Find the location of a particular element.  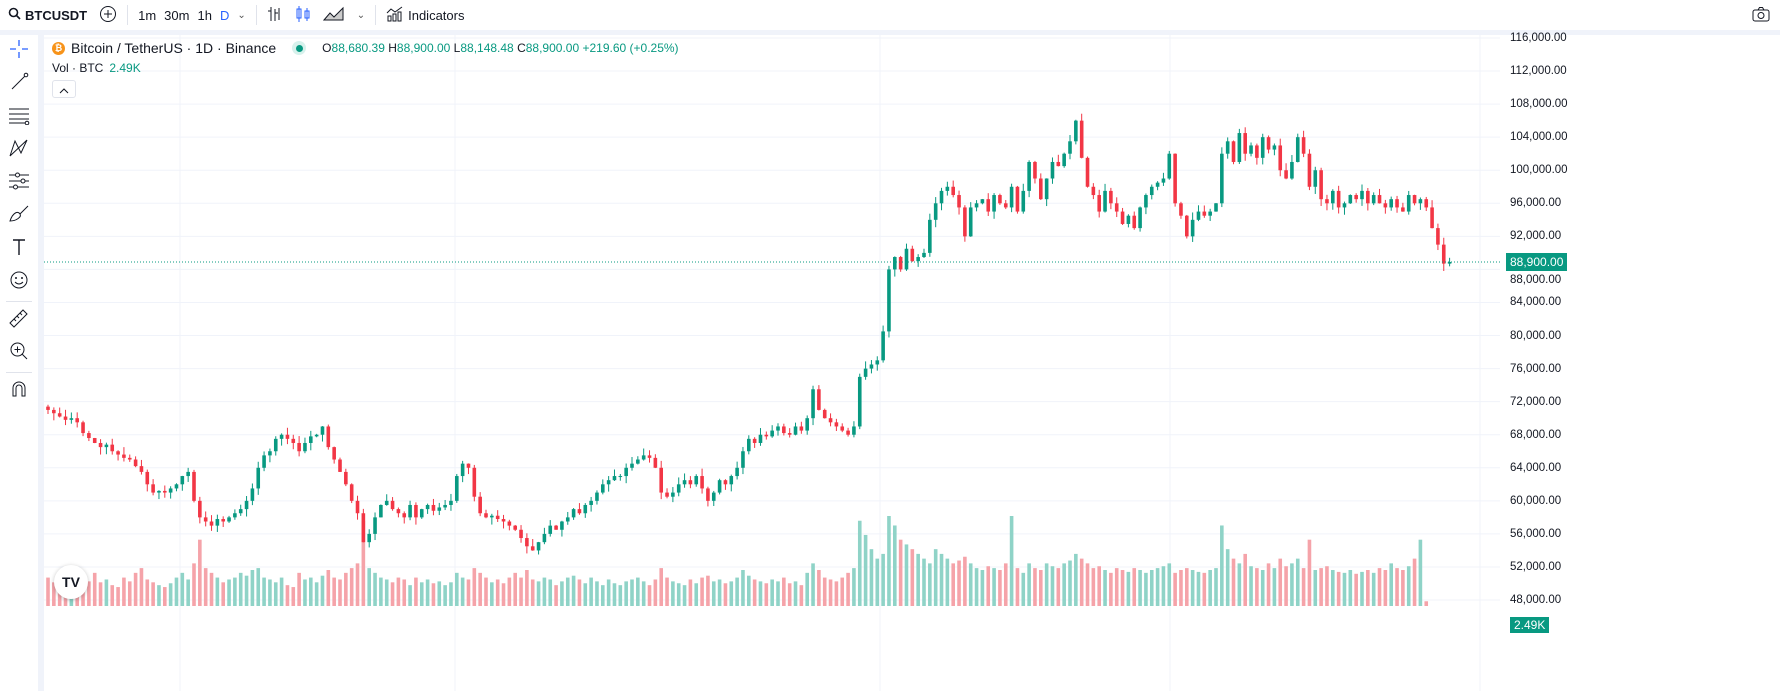

pattern-tool is located at coordinates (19, 150).